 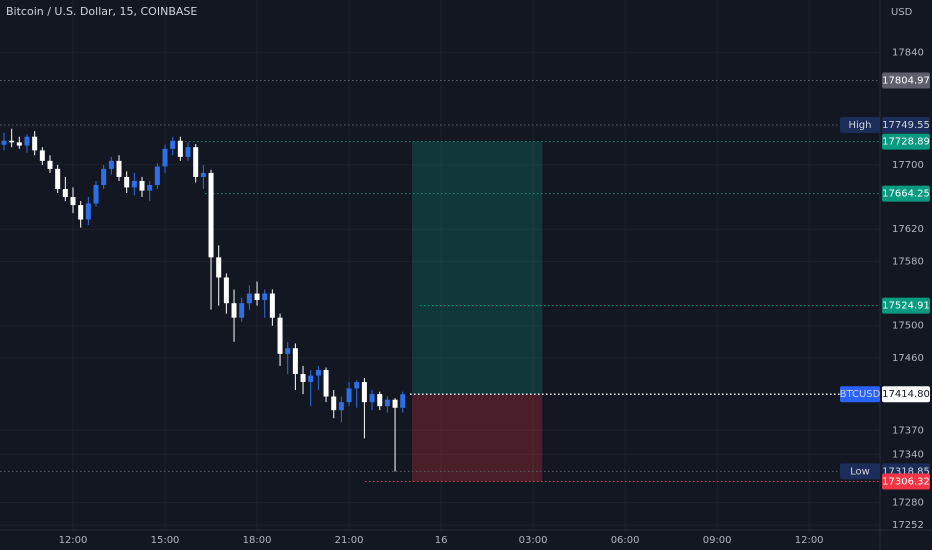 What do you see at coordinates (906, 275) in the screenshot?
I see `price-axis` at bounding box center [906, 275].